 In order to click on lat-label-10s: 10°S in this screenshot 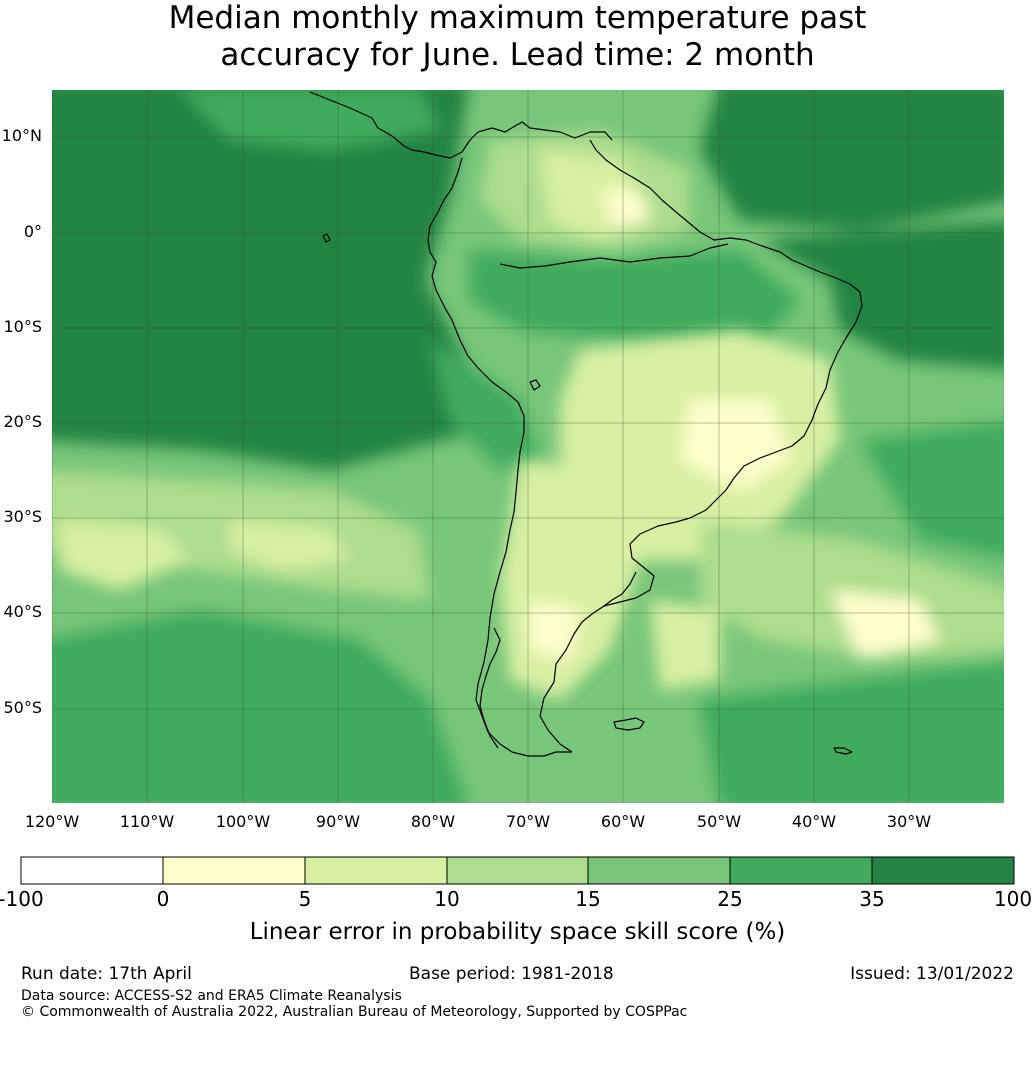, I will do `click(22, 326)`.